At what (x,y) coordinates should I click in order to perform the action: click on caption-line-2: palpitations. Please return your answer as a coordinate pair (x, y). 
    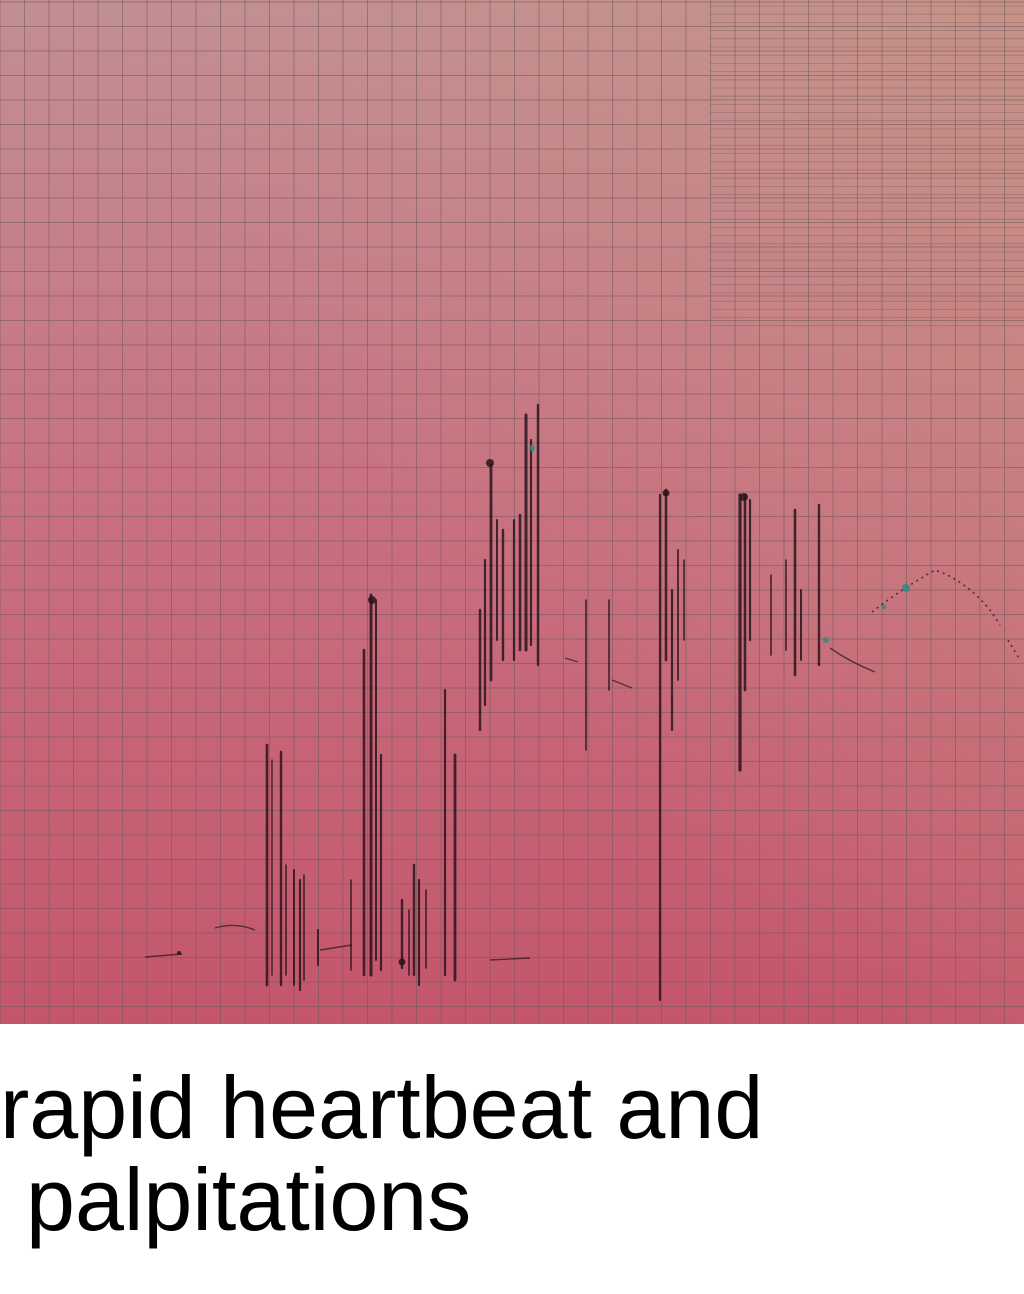
    Looking at the image, I should click on (249, 1199).